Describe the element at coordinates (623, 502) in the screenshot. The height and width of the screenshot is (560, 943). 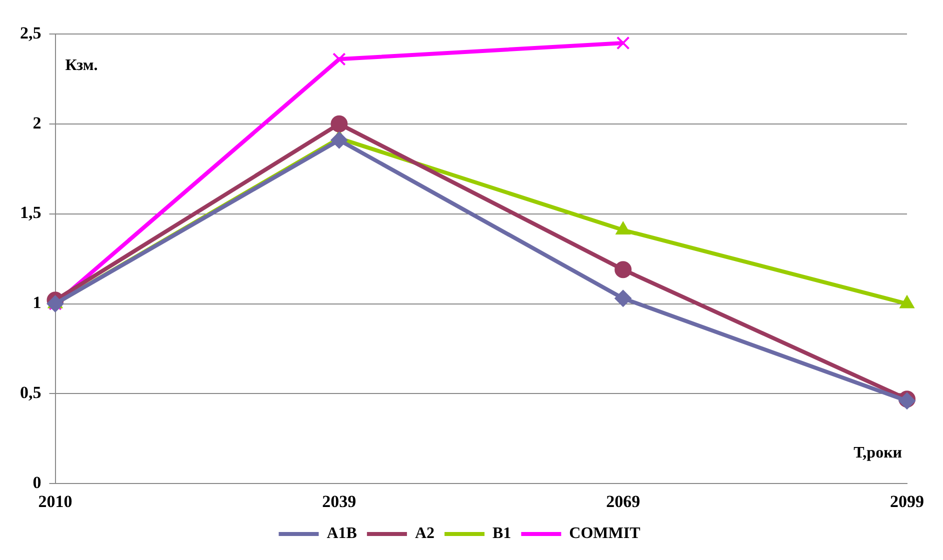
I see `x-tick-label: 2069` at that location.